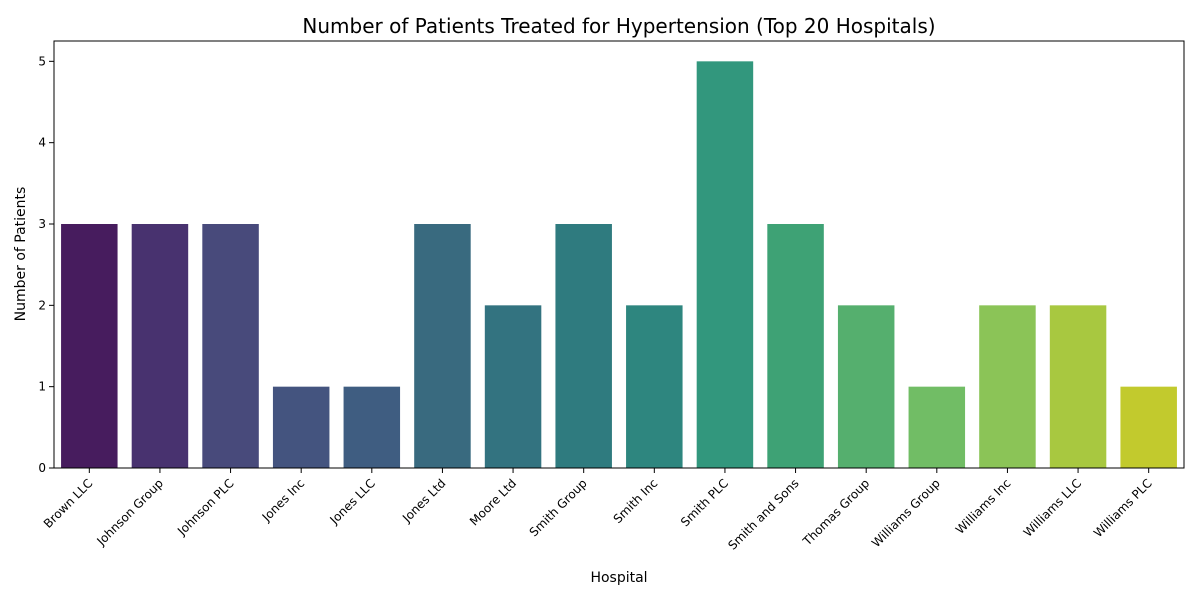  I want to click on y-axis: 0 1 2 3 4 5, so click(46, 264).